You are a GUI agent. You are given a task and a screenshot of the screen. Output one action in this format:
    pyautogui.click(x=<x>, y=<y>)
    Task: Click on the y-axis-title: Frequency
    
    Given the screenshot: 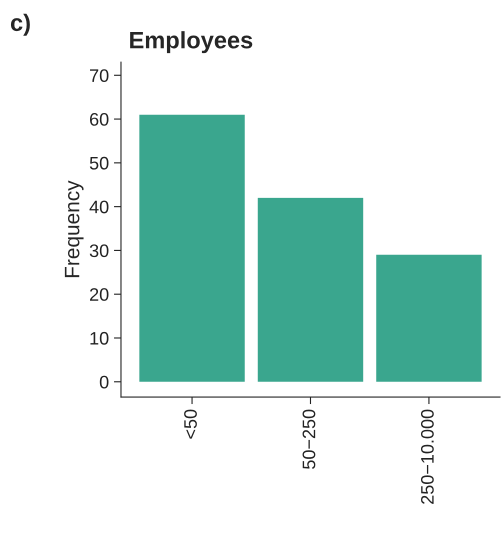 What is the action you would take?
    pyautogui.click(x=74, y=229)
    